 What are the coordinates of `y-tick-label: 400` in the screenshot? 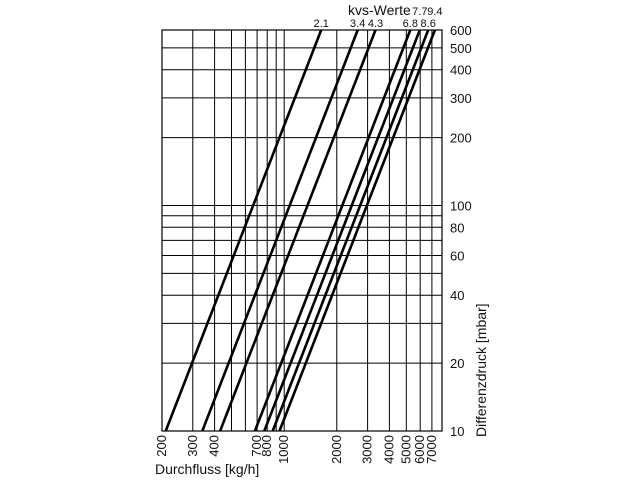 It's located at (461, 70).